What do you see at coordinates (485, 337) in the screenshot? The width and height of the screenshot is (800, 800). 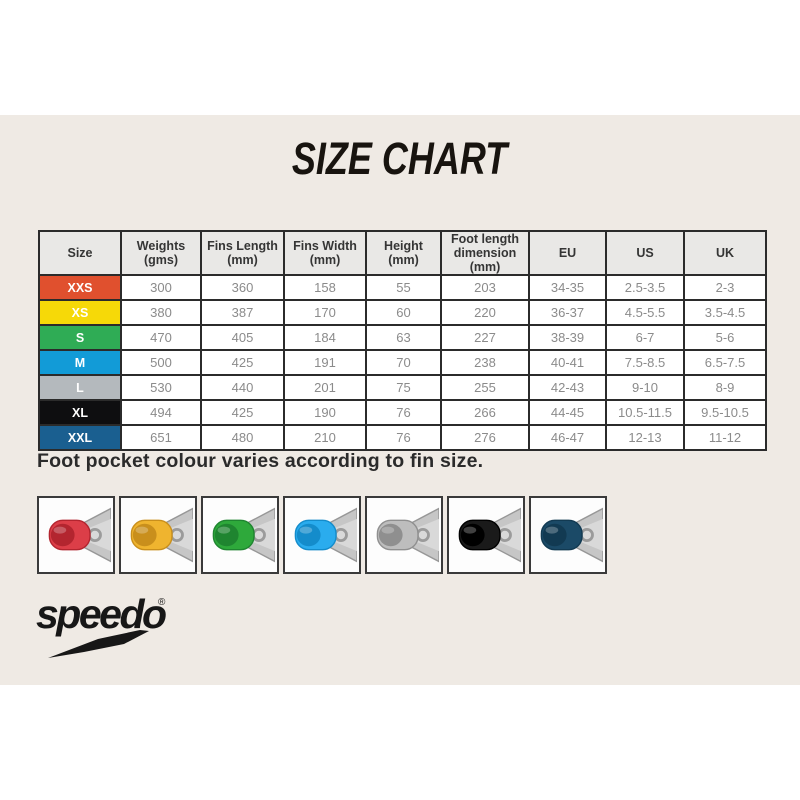 I see `table-cell: 227` at bounding box center [485, 337].